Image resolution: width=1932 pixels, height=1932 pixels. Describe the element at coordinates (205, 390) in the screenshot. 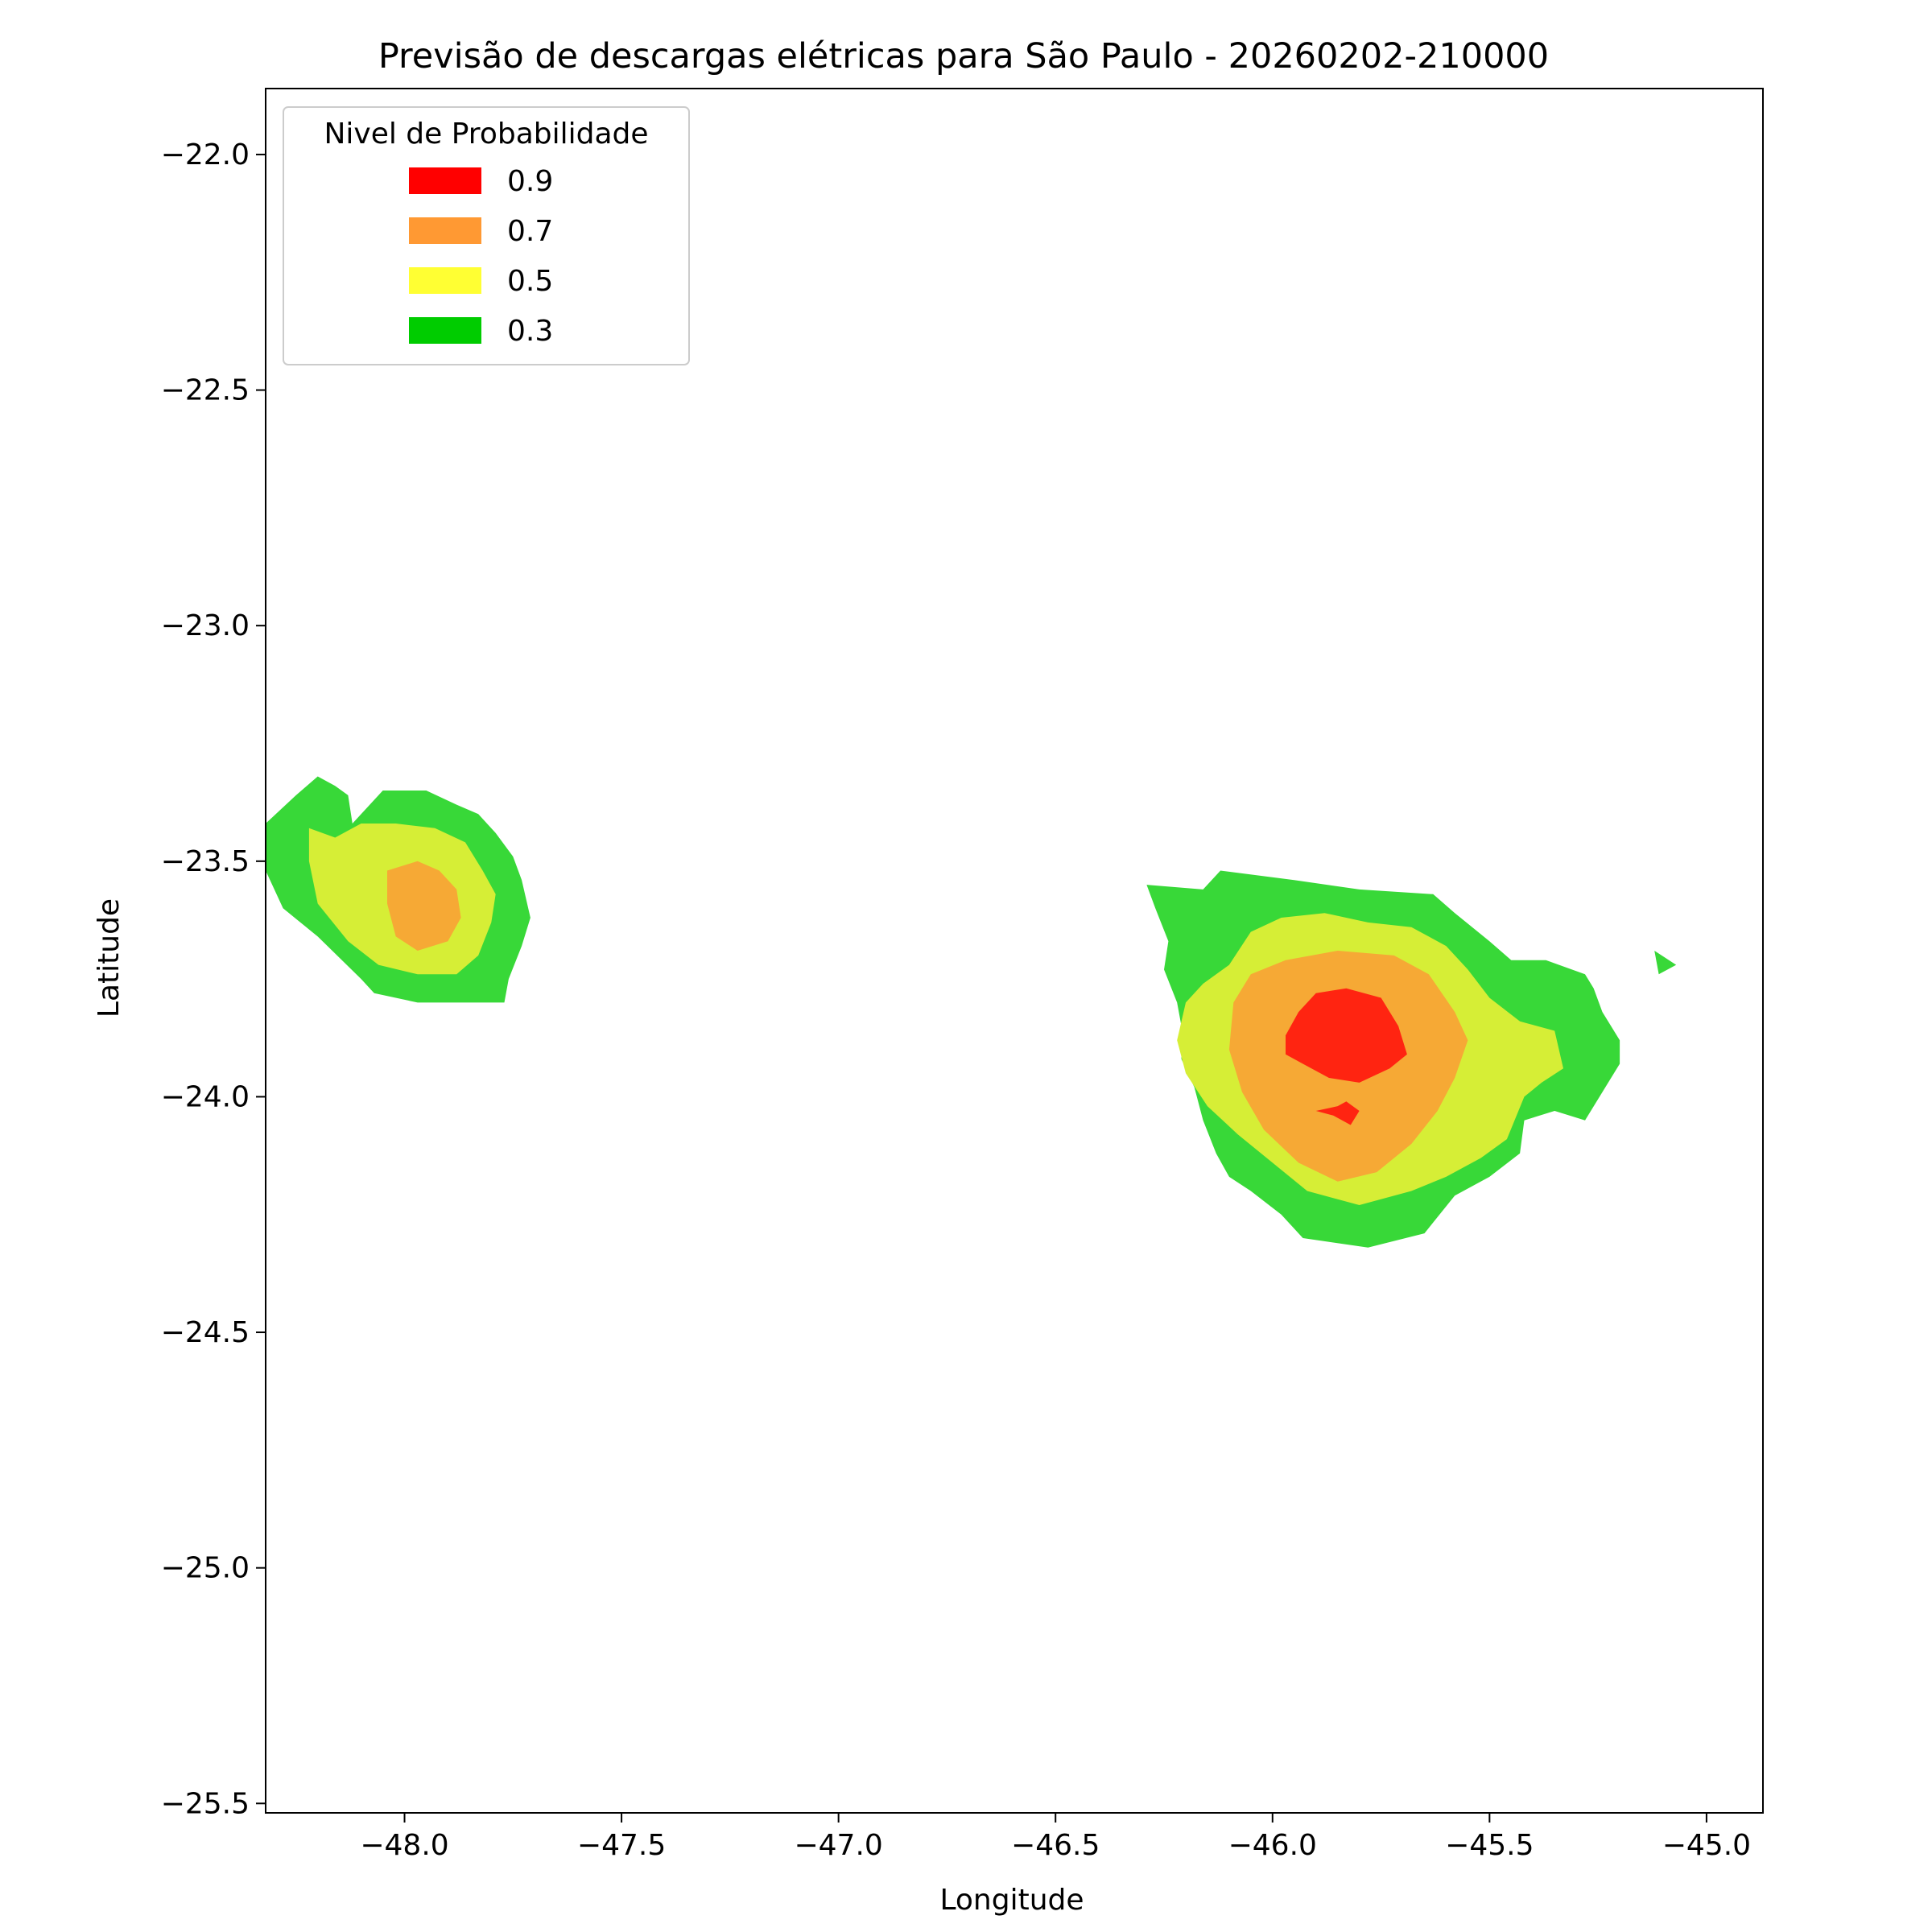

I see `y-tick-label: −22.5` at that location.